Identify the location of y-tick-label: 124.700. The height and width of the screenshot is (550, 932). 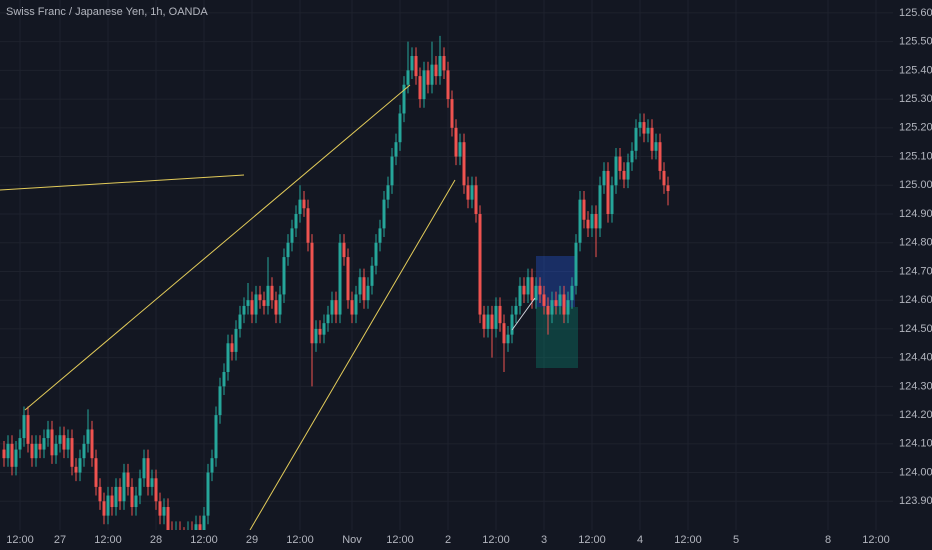
(915, 271).